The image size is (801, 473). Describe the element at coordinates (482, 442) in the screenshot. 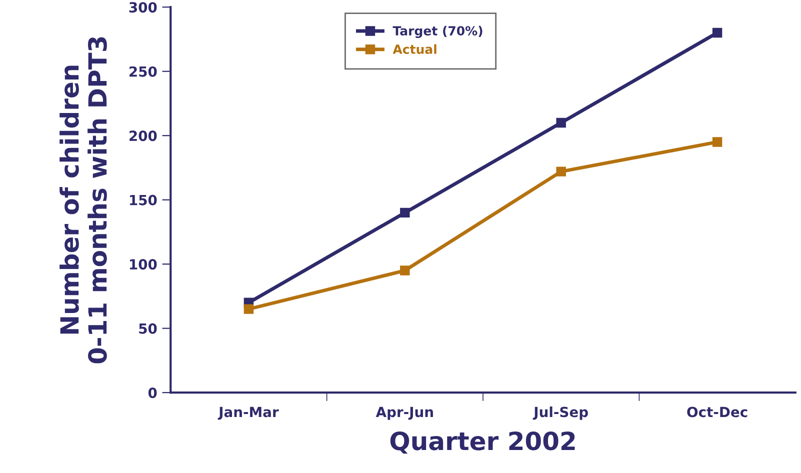

I see `x-axis-title: Quarter 2002` at that location.